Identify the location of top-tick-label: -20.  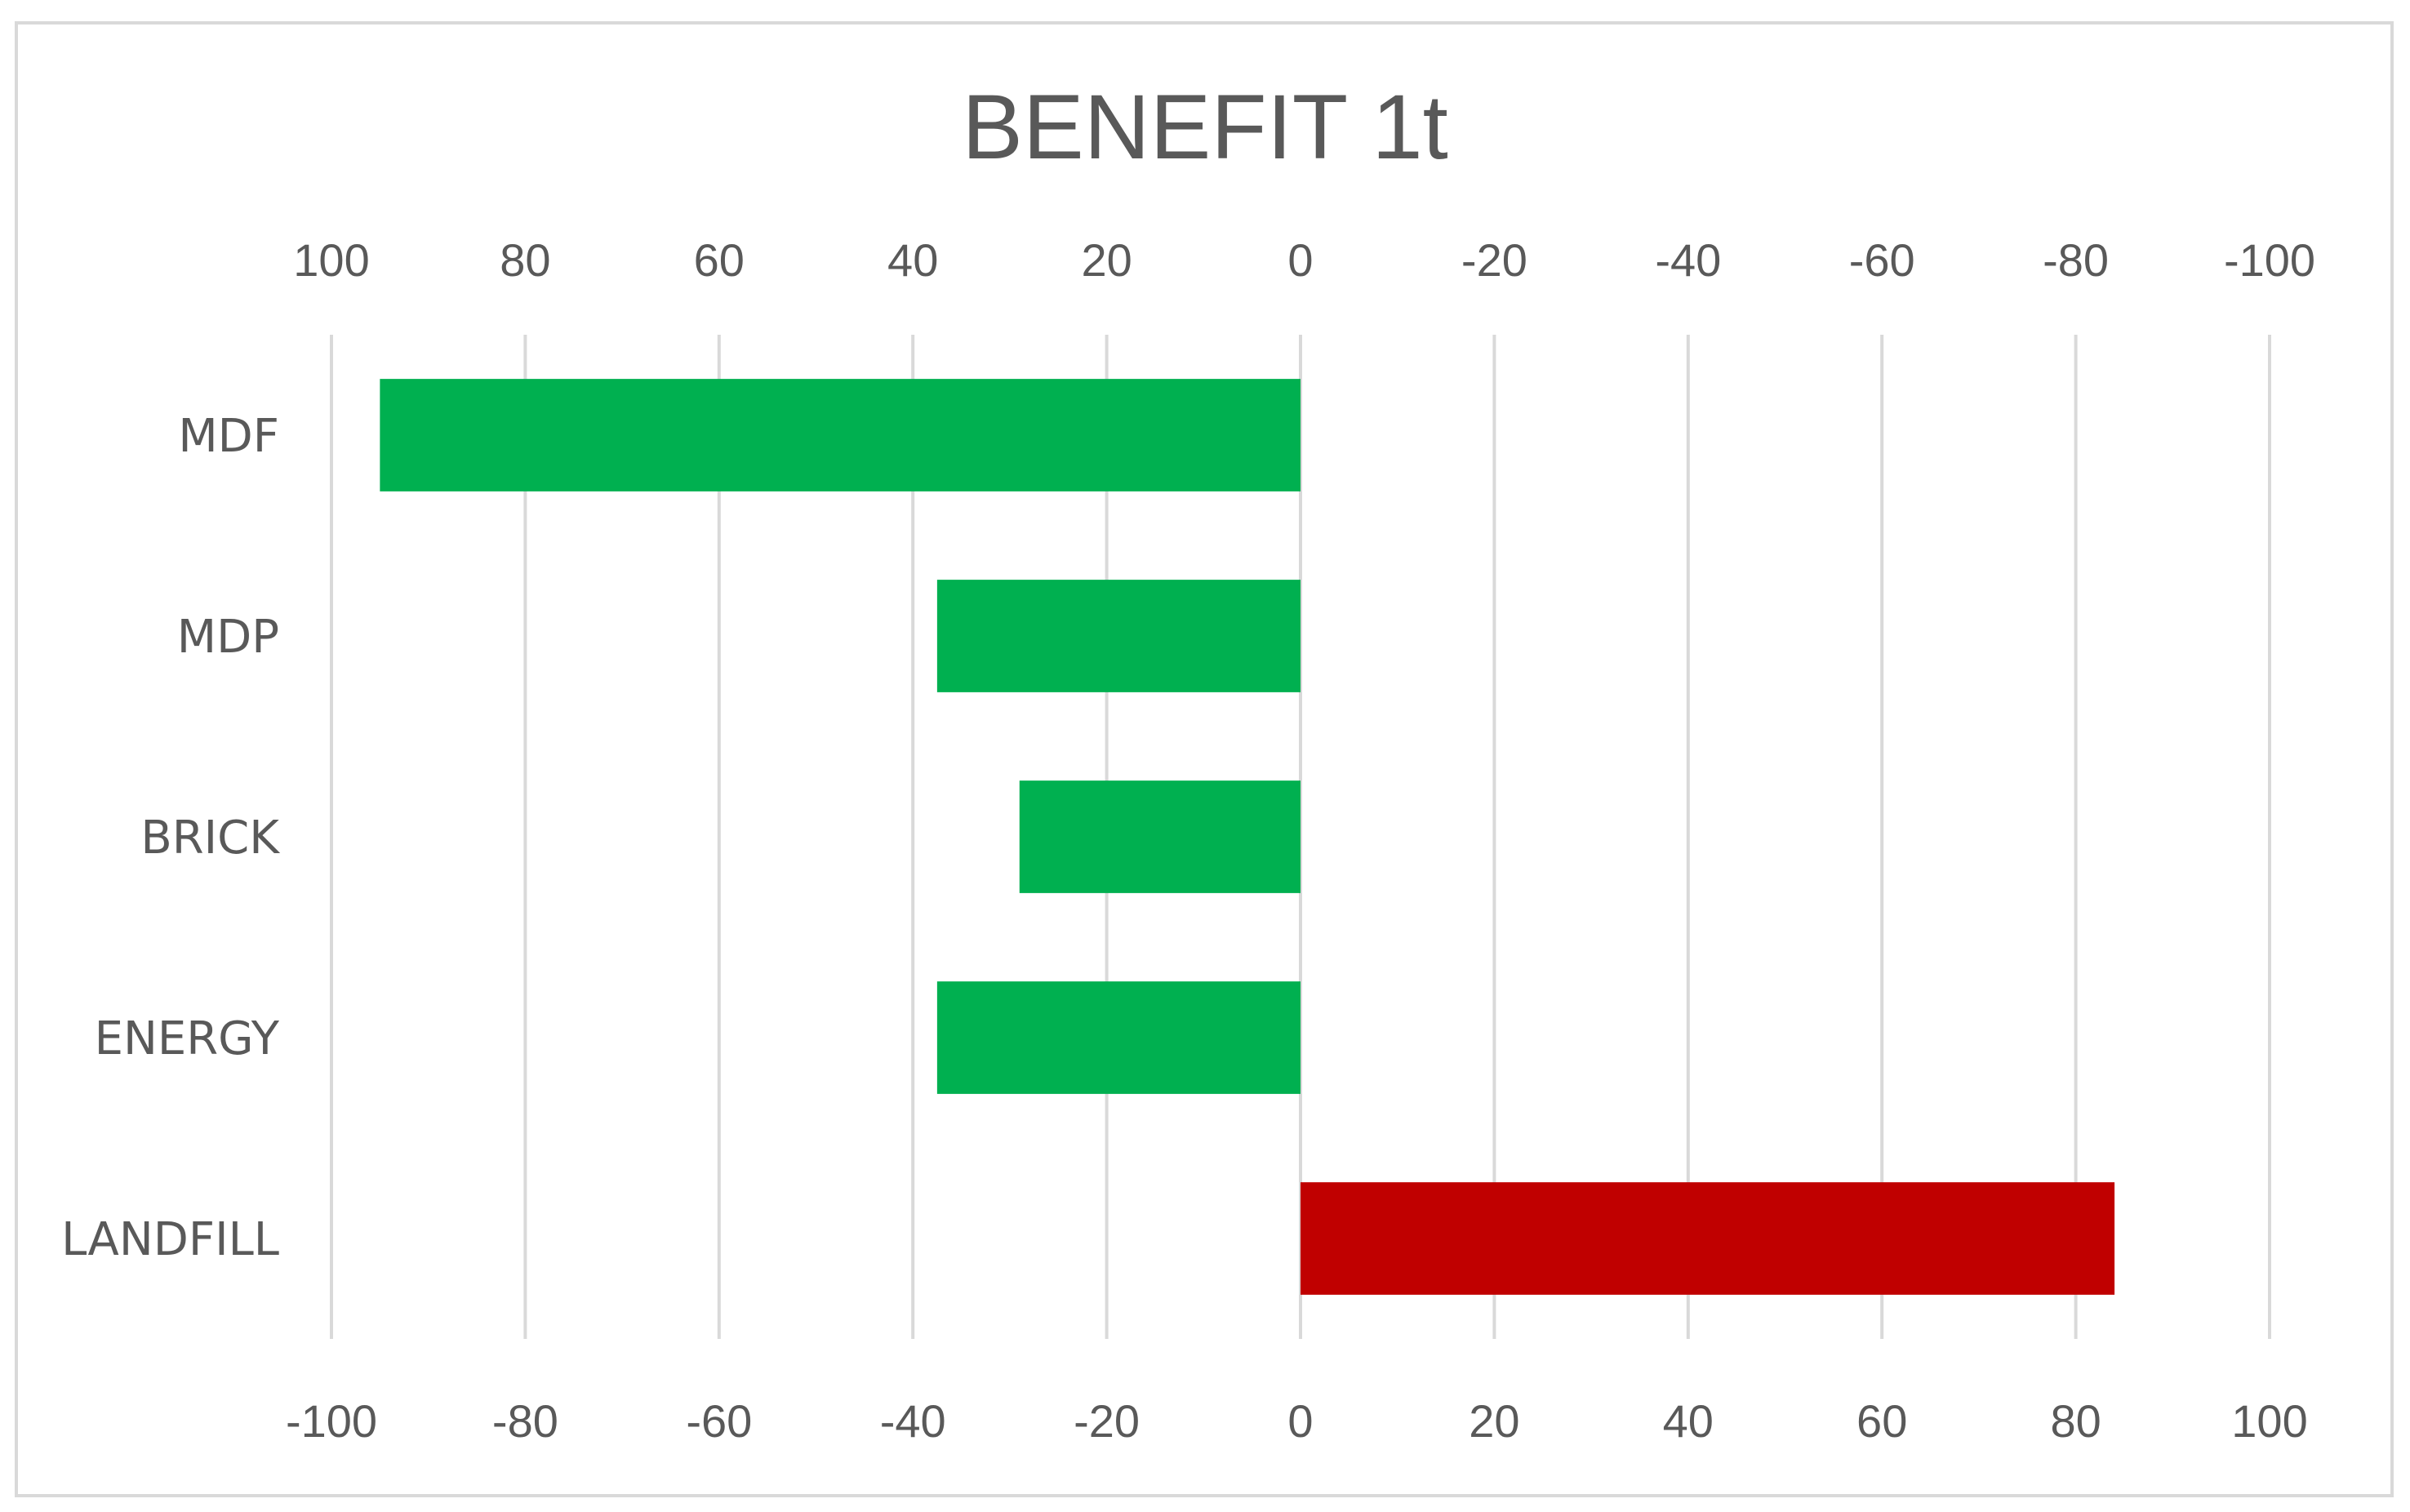
(1494, 260).